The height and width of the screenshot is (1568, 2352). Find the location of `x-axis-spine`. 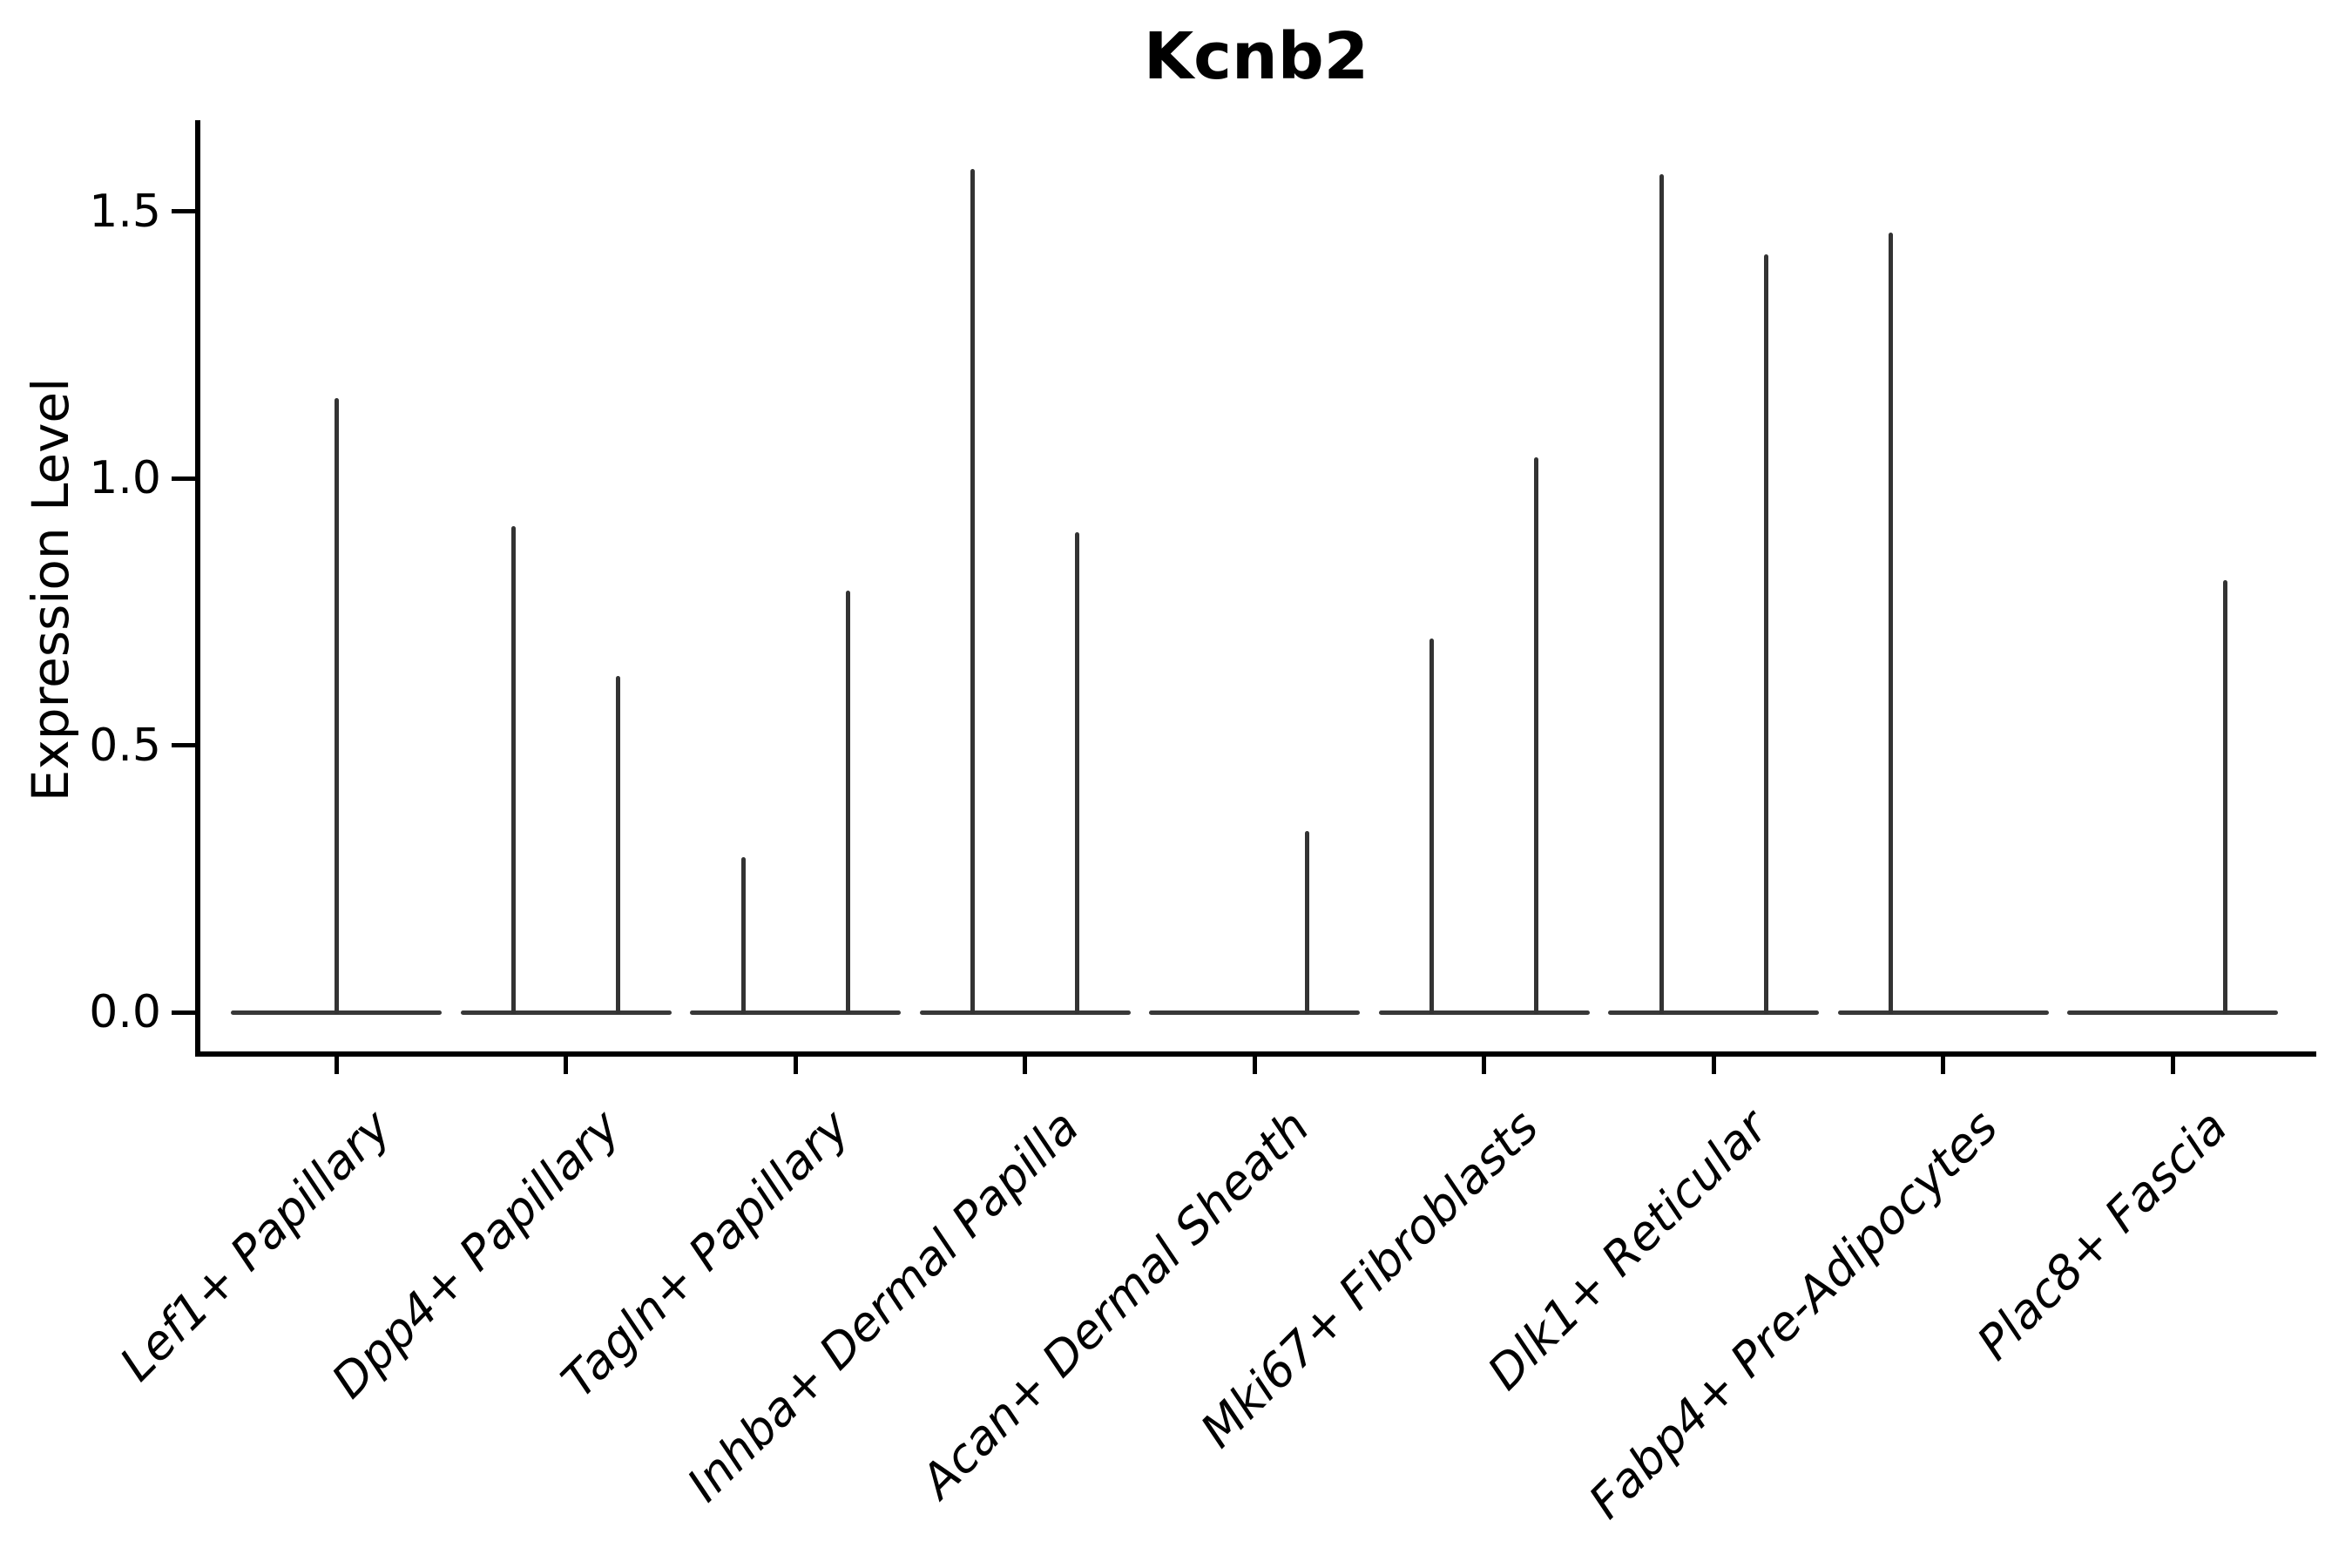

x-axis-spine is located at coordinates (1255, 1054).